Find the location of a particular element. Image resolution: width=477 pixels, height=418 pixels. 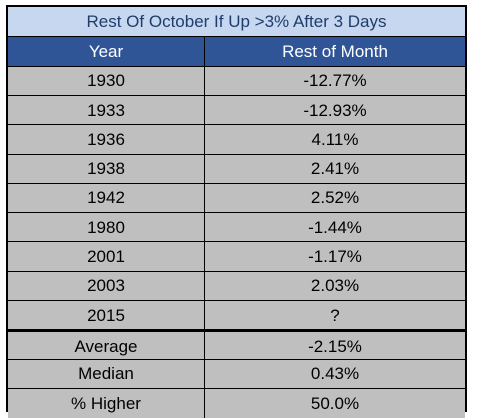

summary-row-value: 50.0% is located at coordinates (335, 403).